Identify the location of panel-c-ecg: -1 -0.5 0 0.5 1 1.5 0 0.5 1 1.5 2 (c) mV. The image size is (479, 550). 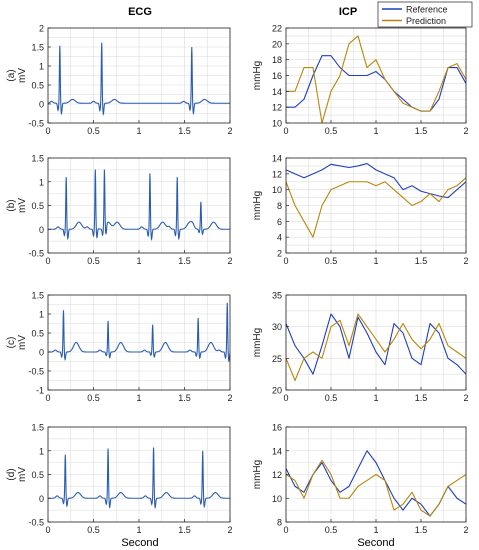
(119, 347).